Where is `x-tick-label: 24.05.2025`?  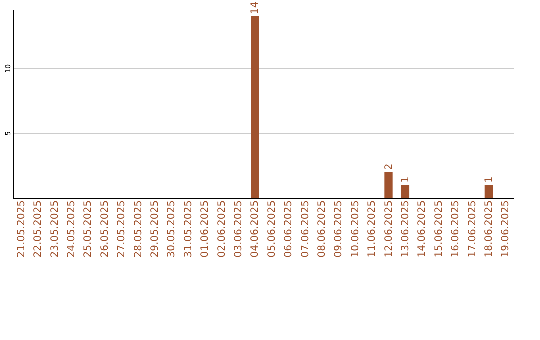 x-tick-label: 24.05.2025 is located at coordinates (72, 229).